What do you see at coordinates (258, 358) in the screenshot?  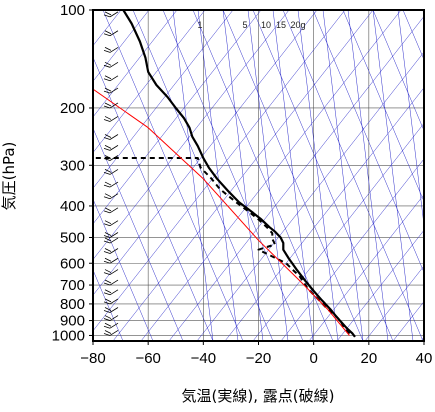 I see `x-tick-label-3: −20` at bounding box center [258, 358].